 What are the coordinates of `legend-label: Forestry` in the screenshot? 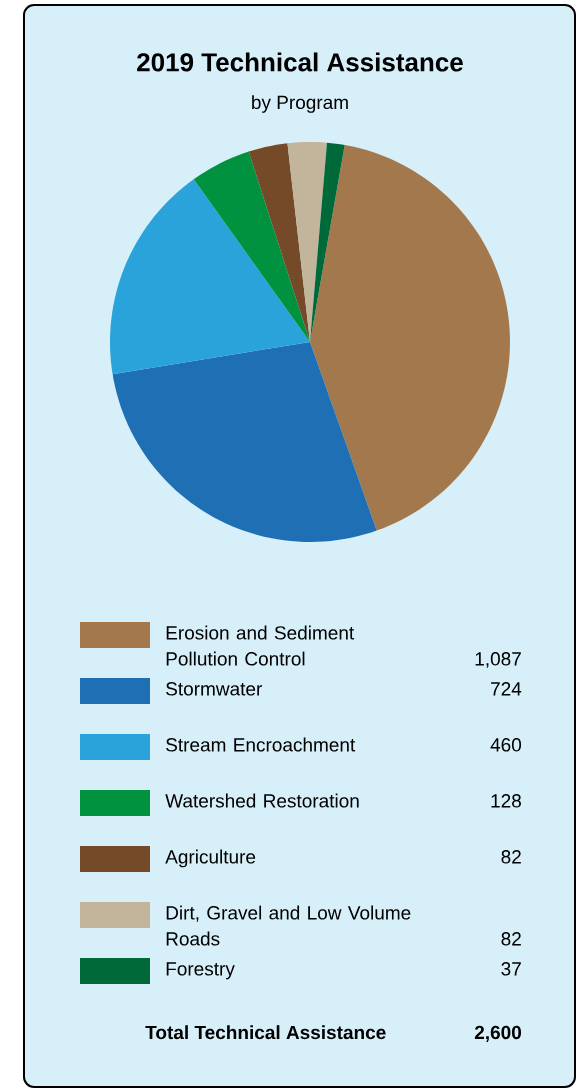 It's located at (200, 971).